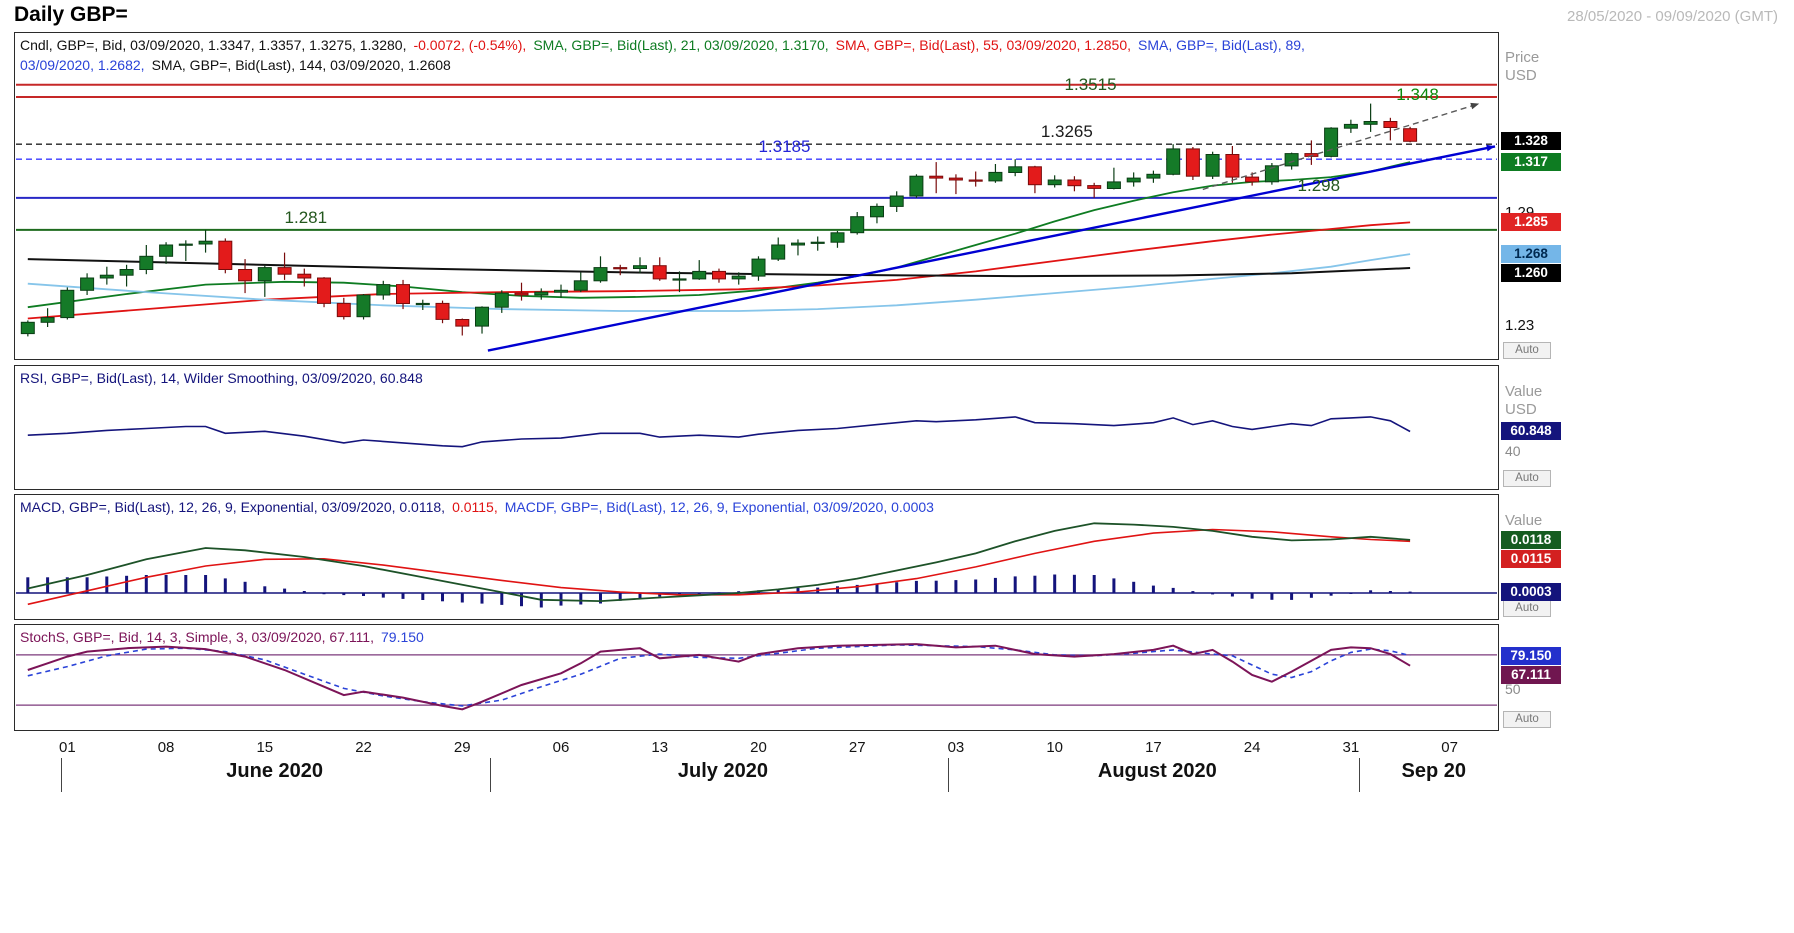 Image resolution: width=1794 pixels, height=933 pixels. I want to click on x-axis-day-label: 20, so click(758, 747).